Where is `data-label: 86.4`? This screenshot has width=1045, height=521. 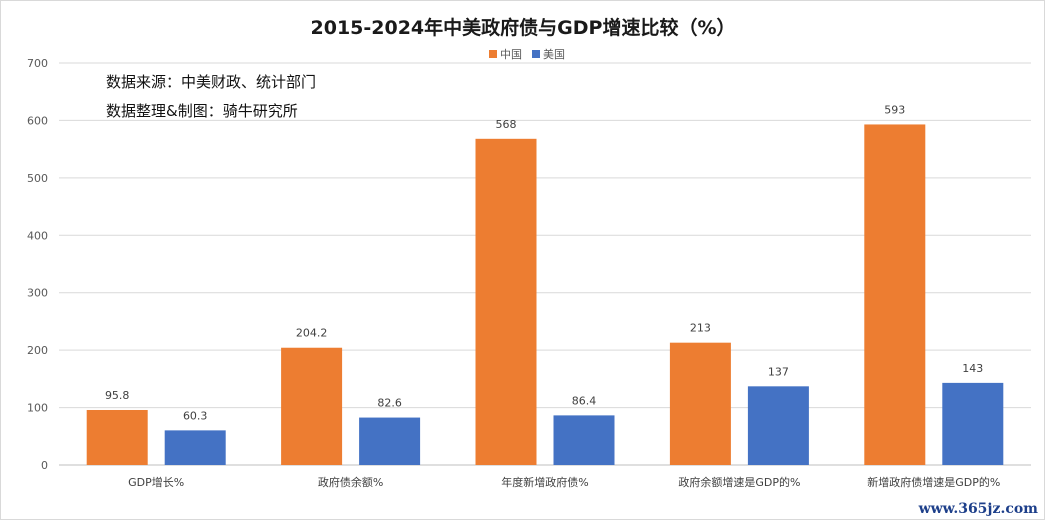
data-label: 86.4 is located at coordinates (584, 400).